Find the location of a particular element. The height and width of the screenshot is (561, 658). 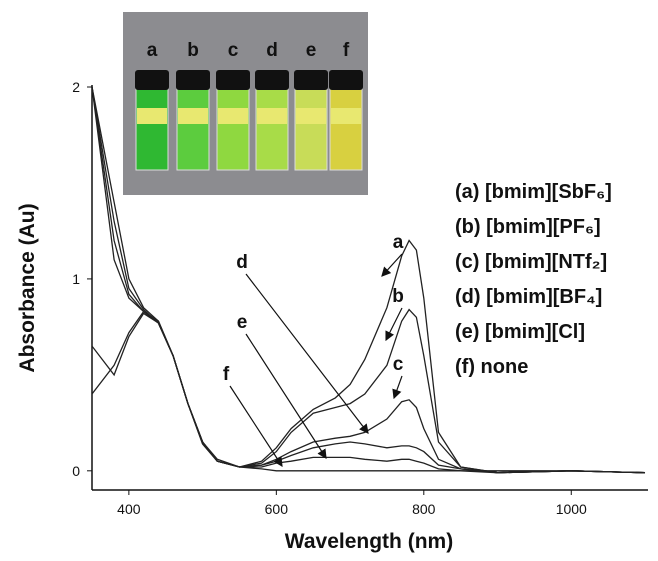

legend-entry: (b) [bmim][PF₆] is located at coordinates (528, 227).